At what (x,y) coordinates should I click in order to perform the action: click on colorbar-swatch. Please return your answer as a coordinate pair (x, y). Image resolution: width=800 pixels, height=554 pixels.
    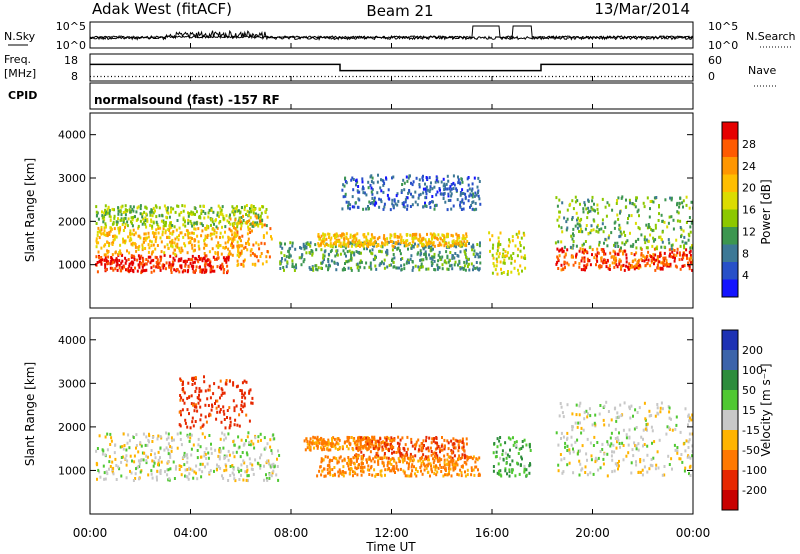
    Looking at the image, I should click on (730, 340).